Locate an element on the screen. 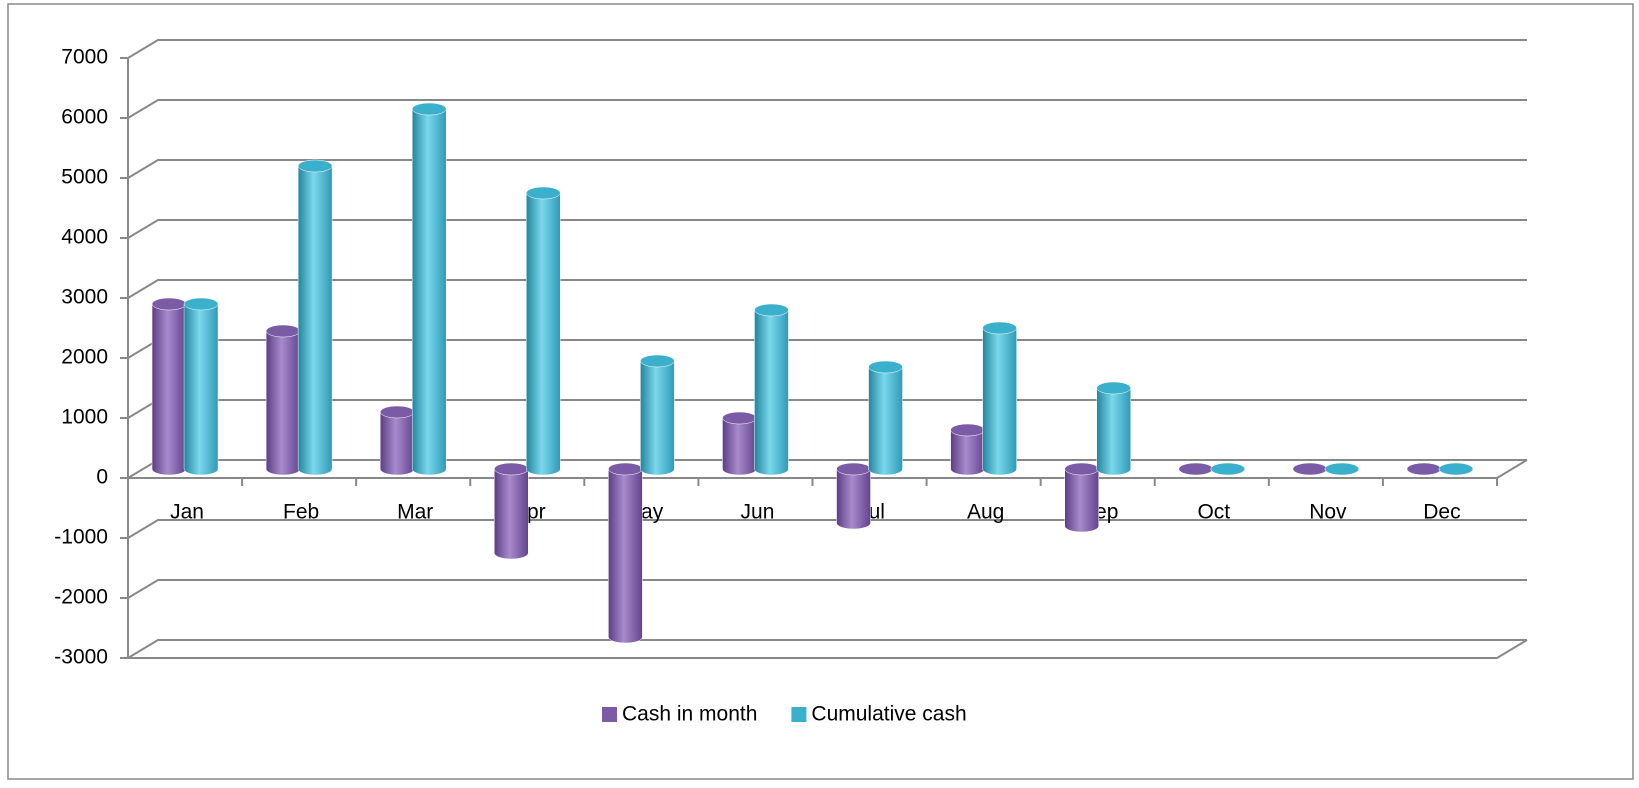  x-tick-label: Jan is located at coordinates (187, 512).